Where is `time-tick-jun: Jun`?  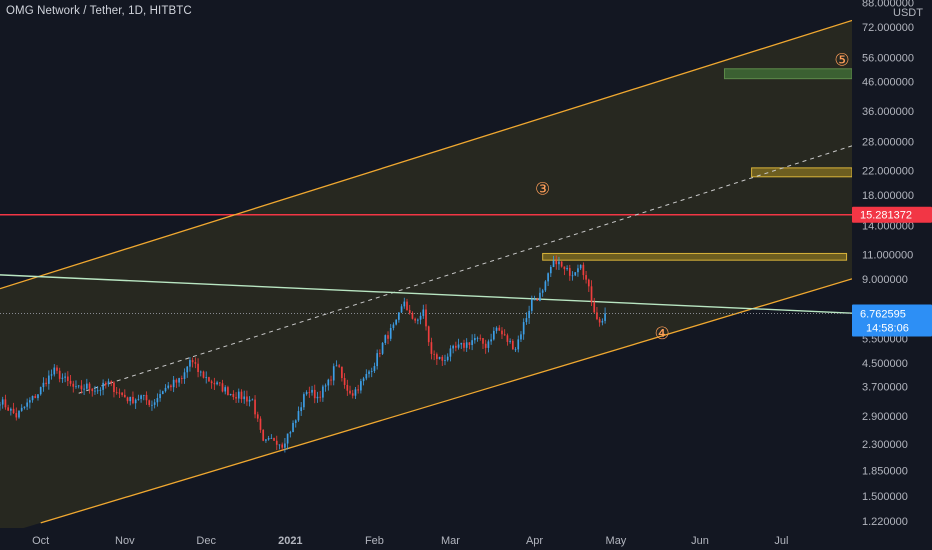
time-tick-jun: Jun is located at coordinates (700, 541).